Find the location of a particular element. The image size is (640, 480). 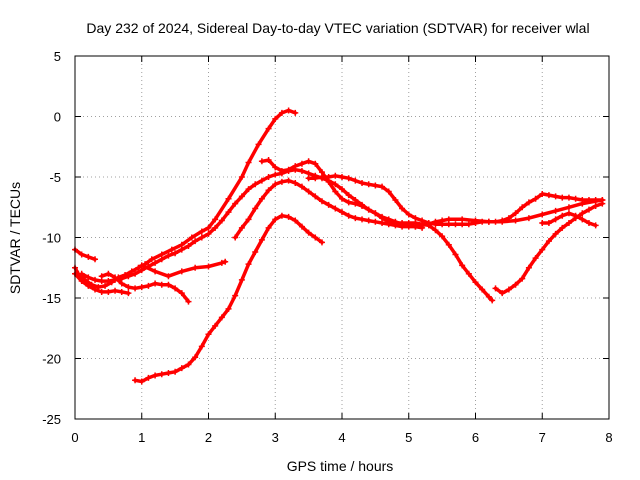

x-tick-label: 4 is located at coordinates (341, 437).